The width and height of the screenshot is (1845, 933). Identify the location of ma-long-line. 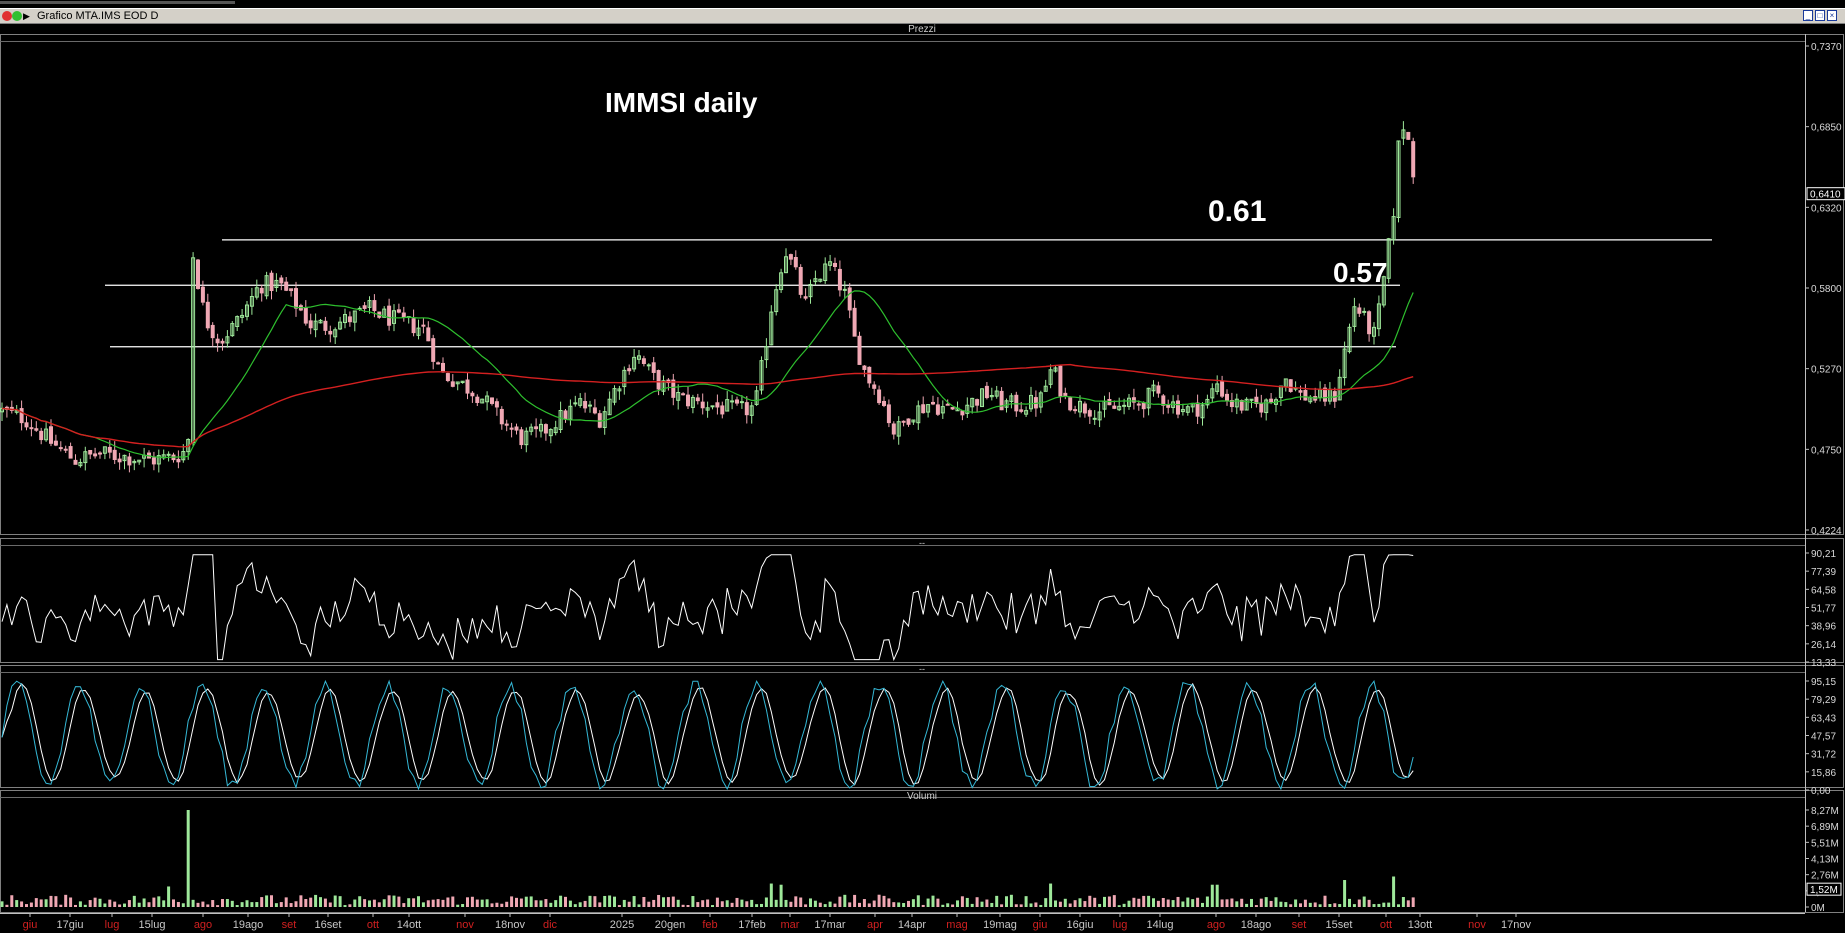
(707, 405).